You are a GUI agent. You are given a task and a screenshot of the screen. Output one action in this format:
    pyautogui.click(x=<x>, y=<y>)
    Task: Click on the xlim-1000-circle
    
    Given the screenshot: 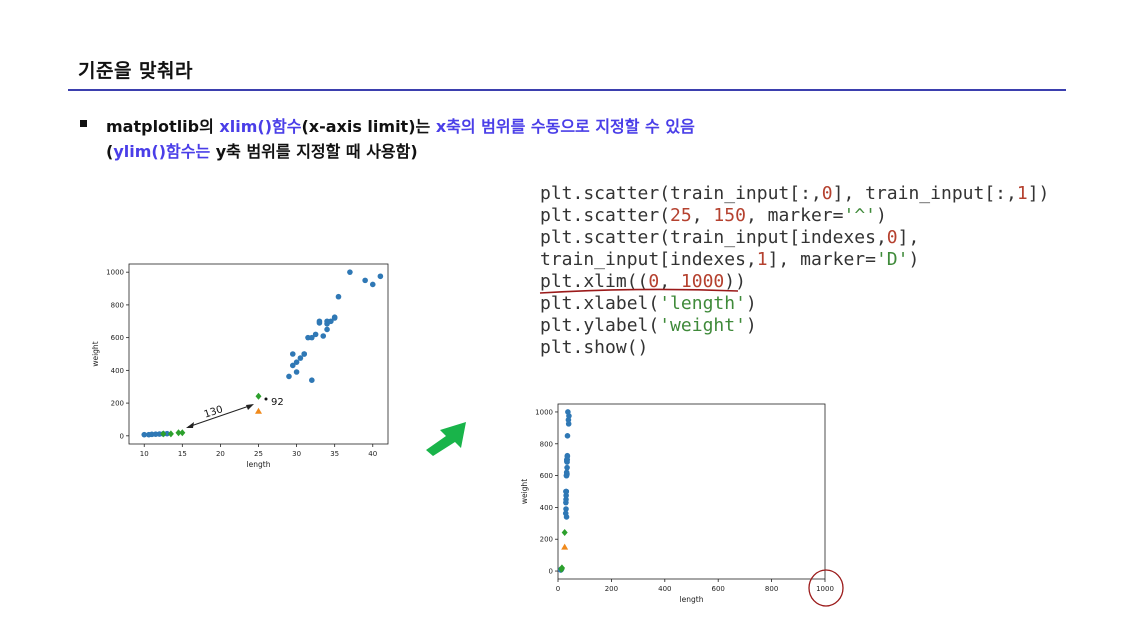 What is the action you would take?
    pyautogui.click(x=826, y=588)
    